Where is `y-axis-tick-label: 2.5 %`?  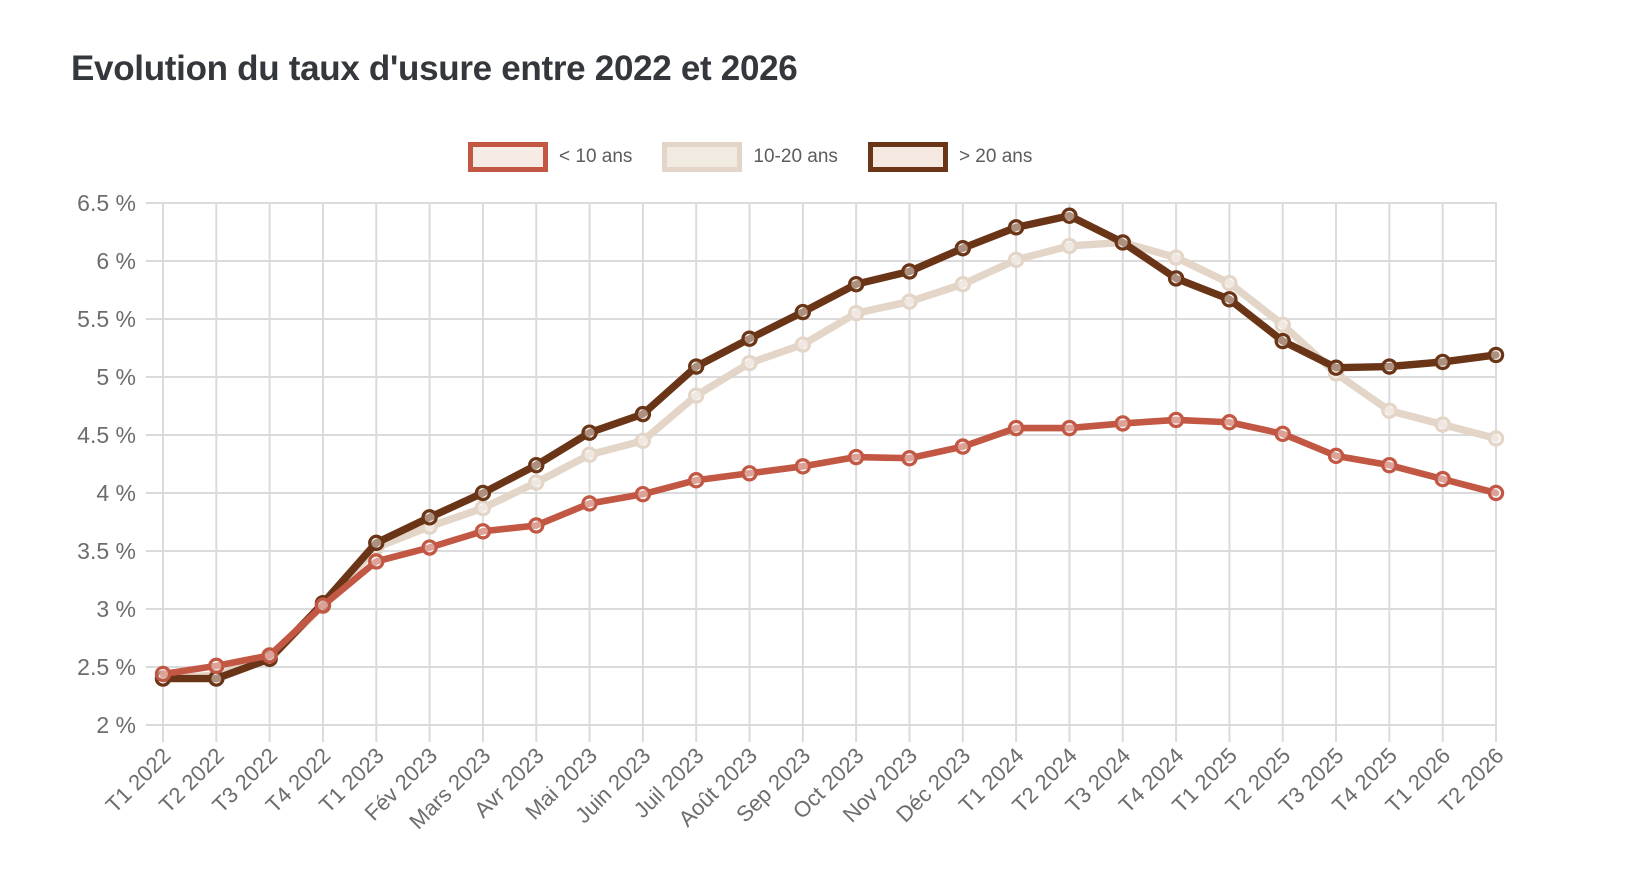 y-axis-tick-label: 2.5 % is located at coordinates (106, 667).